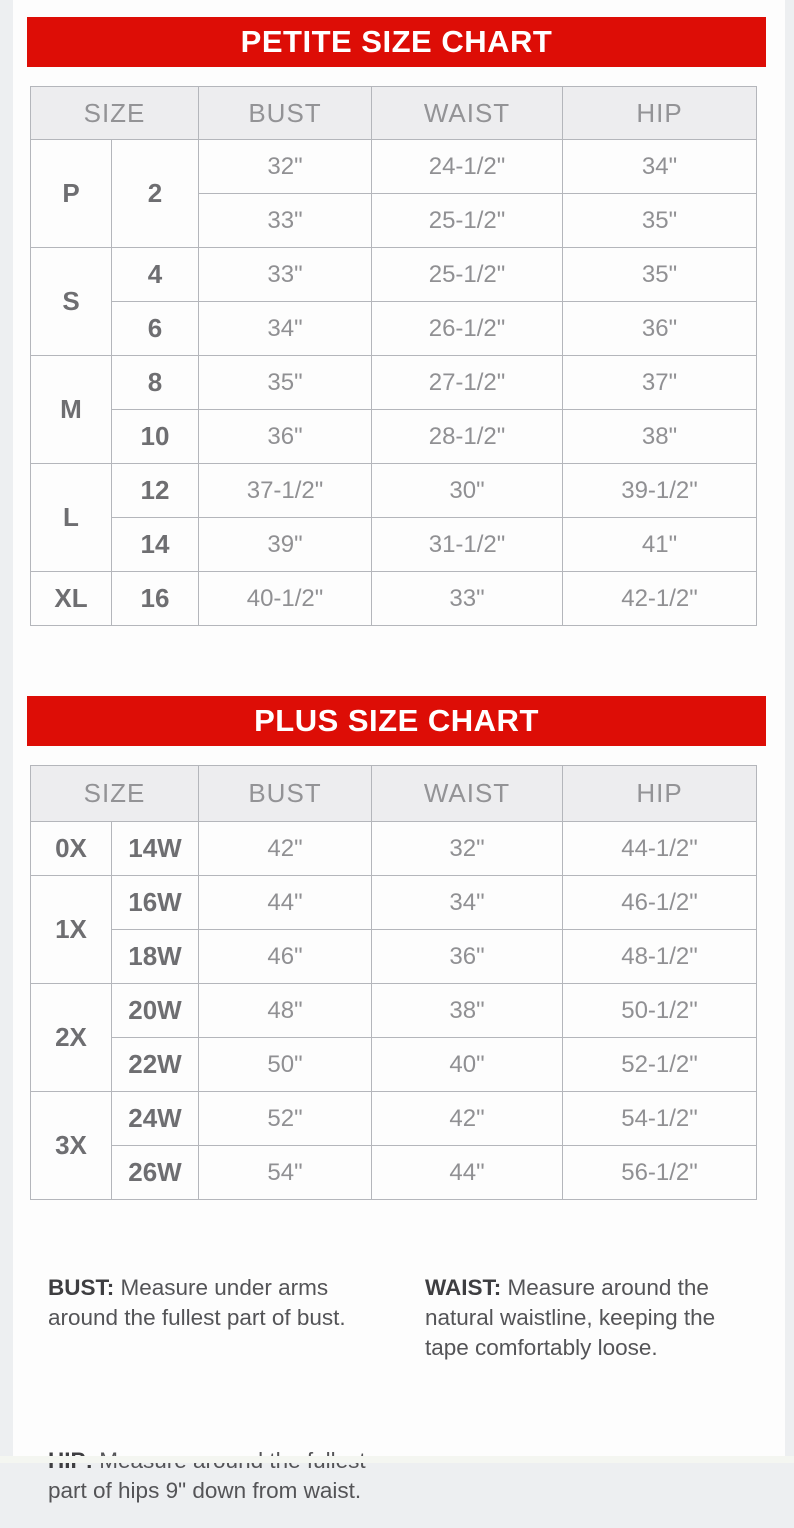 The image size is (794, 1528). Describe the element at coordinates (155, 1010) in the screenshot. I see `size-number-cell: 20W` at that location.